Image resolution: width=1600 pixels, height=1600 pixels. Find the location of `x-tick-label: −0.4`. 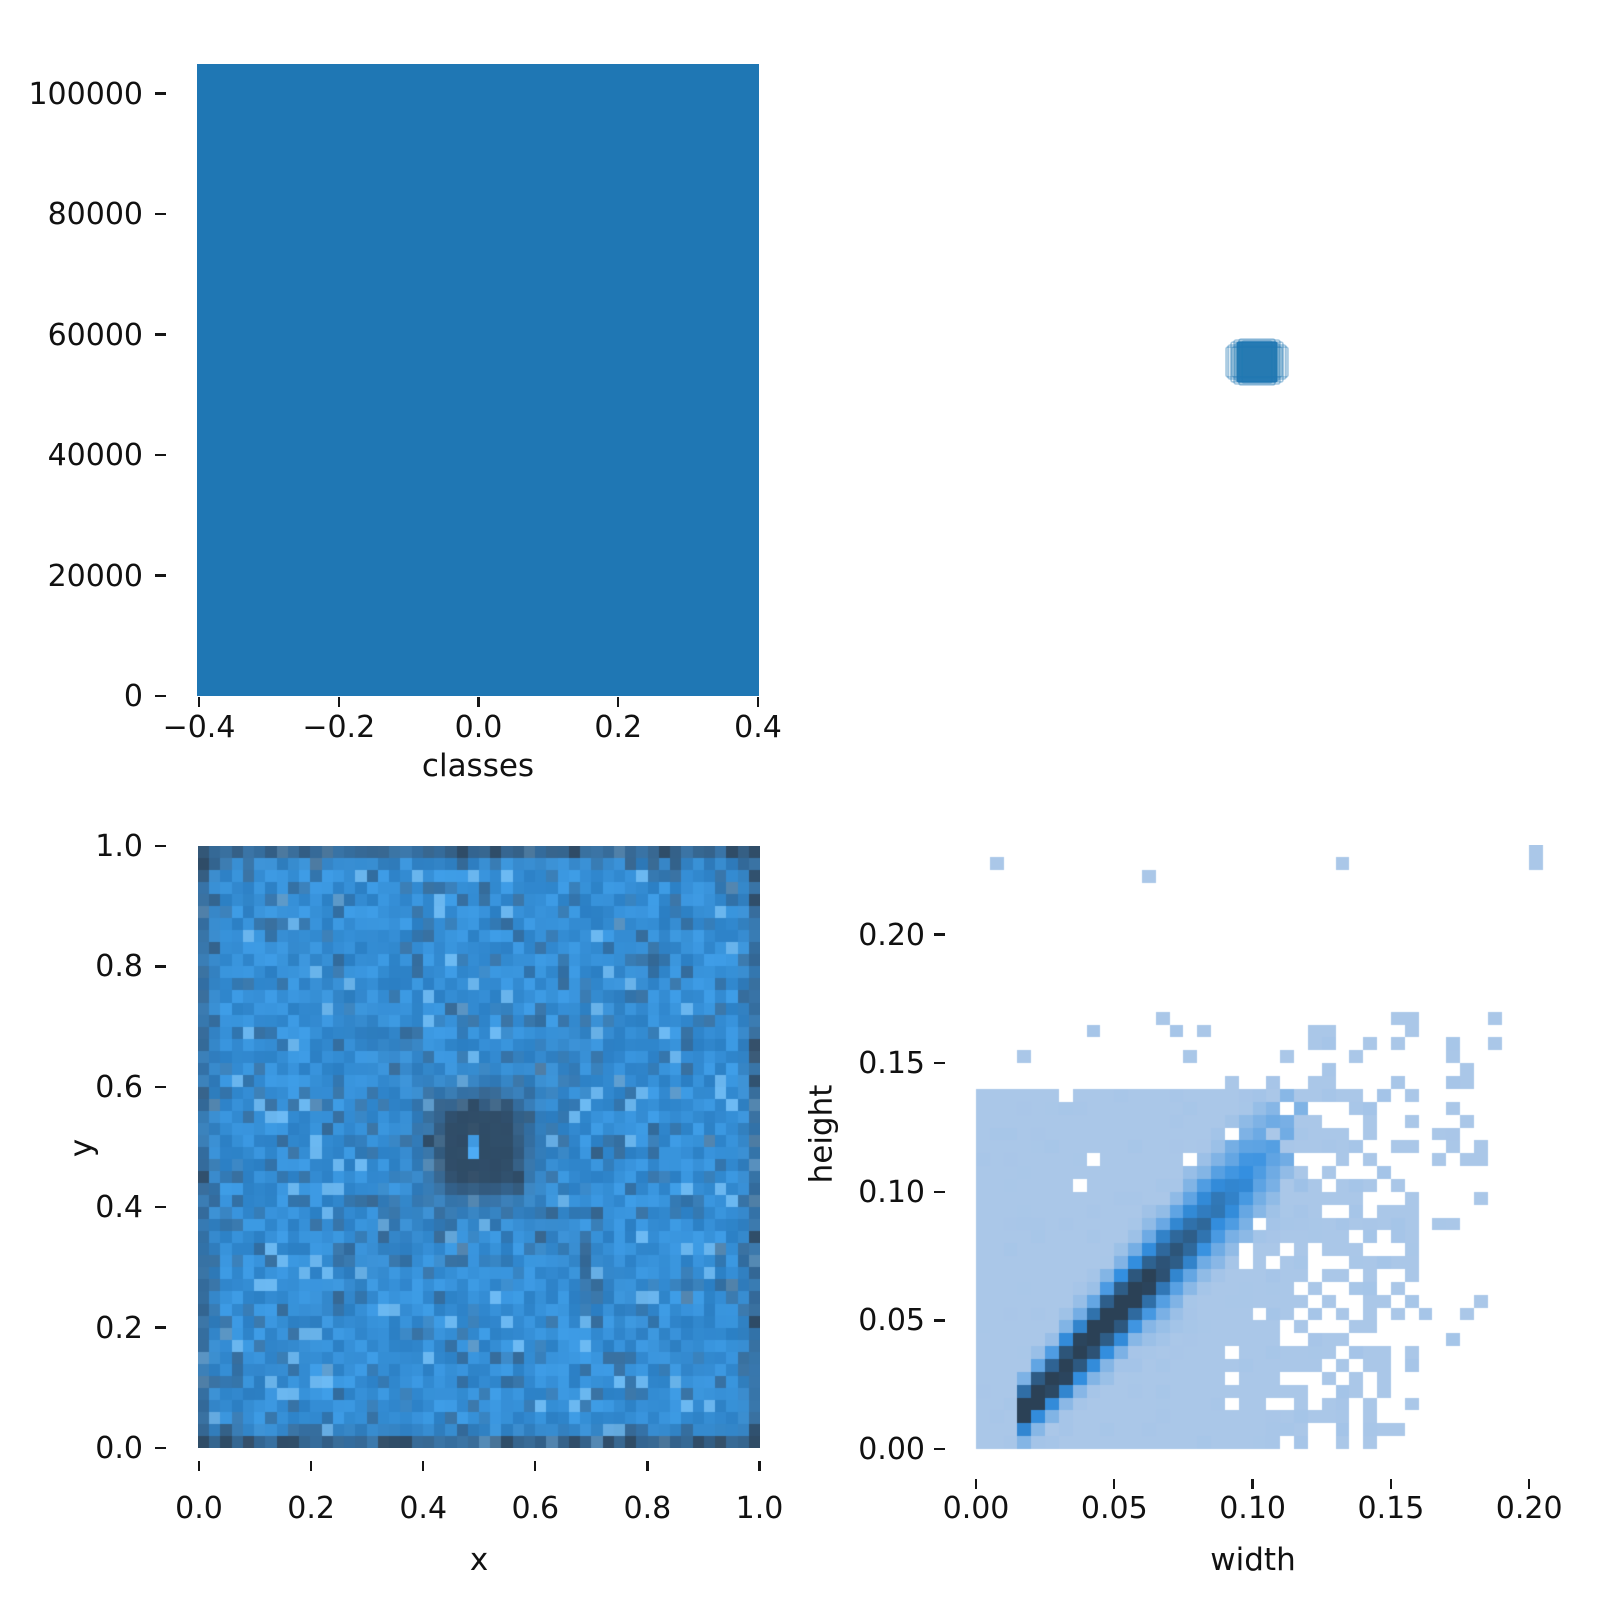

x-tick-label: −0.4 is located at coordinates (199, 727).